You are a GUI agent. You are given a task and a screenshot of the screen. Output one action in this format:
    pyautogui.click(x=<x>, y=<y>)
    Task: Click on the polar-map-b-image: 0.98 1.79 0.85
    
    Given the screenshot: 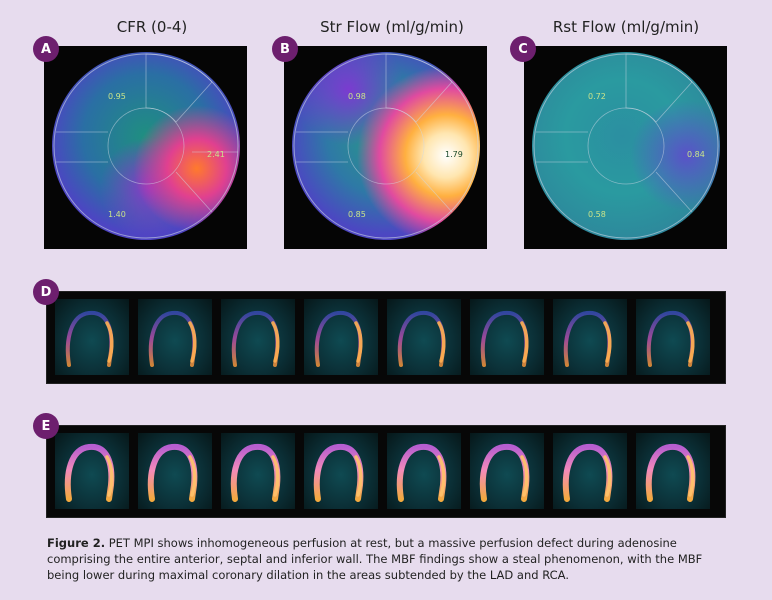 What is the action you would take?
    pyautogui.click(x=386, y=146)
    